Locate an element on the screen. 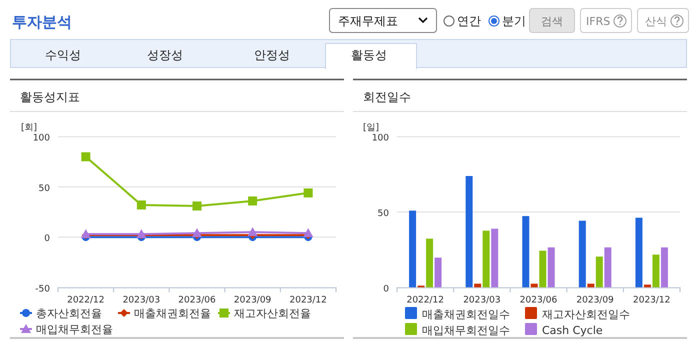 The image size is (697, 342). legend-label: Cash Cycle is located at coordinates (572, 330).